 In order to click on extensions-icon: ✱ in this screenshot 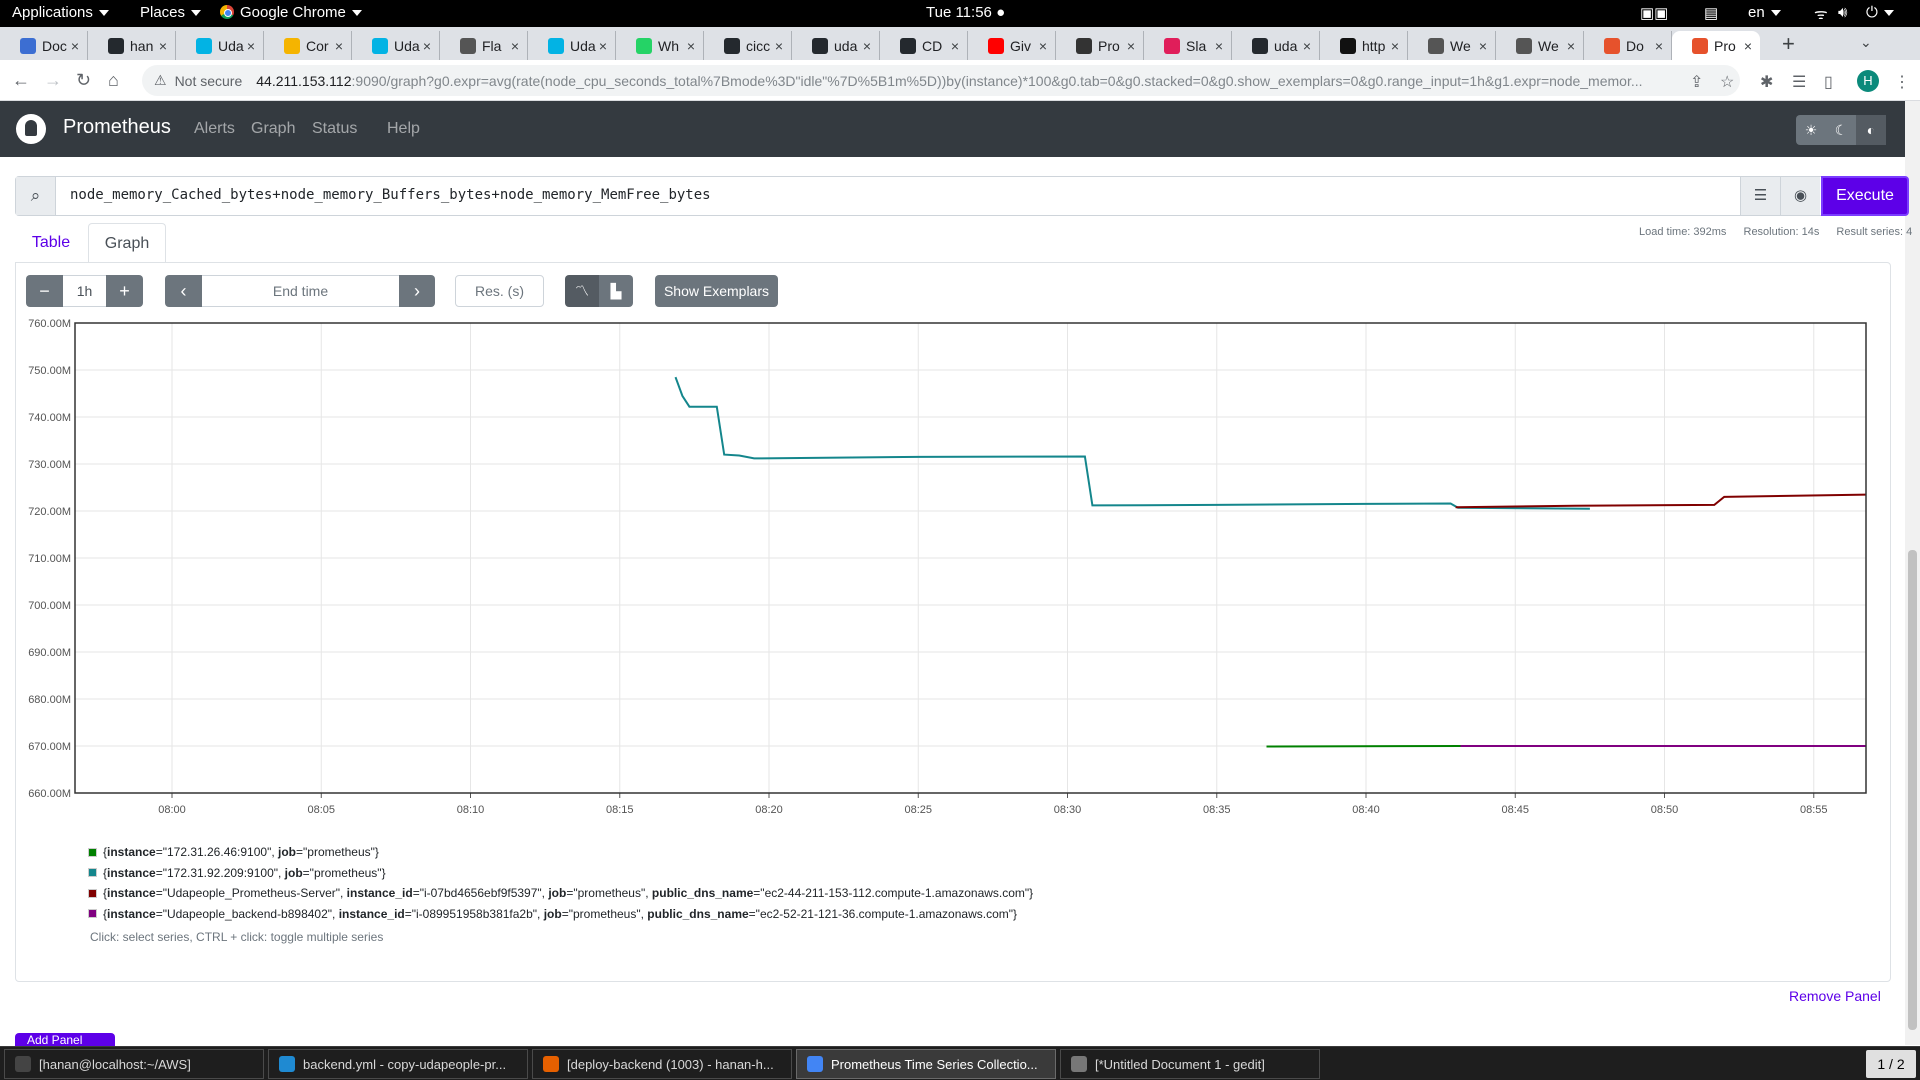, I will do `click(1767, 82)`.